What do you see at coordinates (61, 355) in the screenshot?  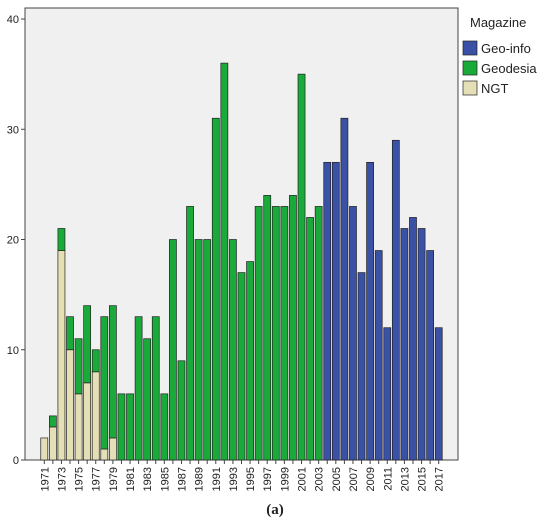 I see `bar-ngt-1973` at bounding box center [61, 355].